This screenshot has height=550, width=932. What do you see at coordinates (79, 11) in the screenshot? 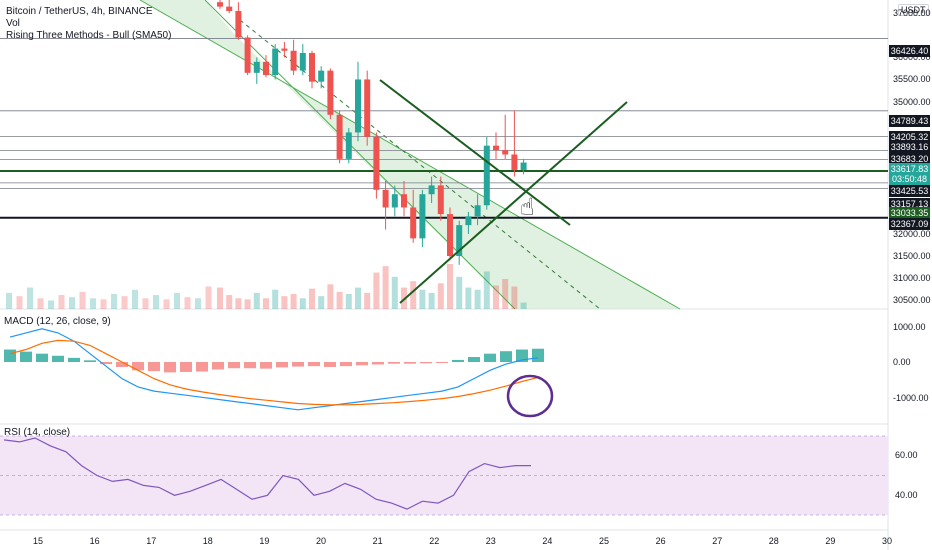
I see `chart-title: Bitcoin / TetherUS, 4h, BINANCE` at bounding box center [79, 11].